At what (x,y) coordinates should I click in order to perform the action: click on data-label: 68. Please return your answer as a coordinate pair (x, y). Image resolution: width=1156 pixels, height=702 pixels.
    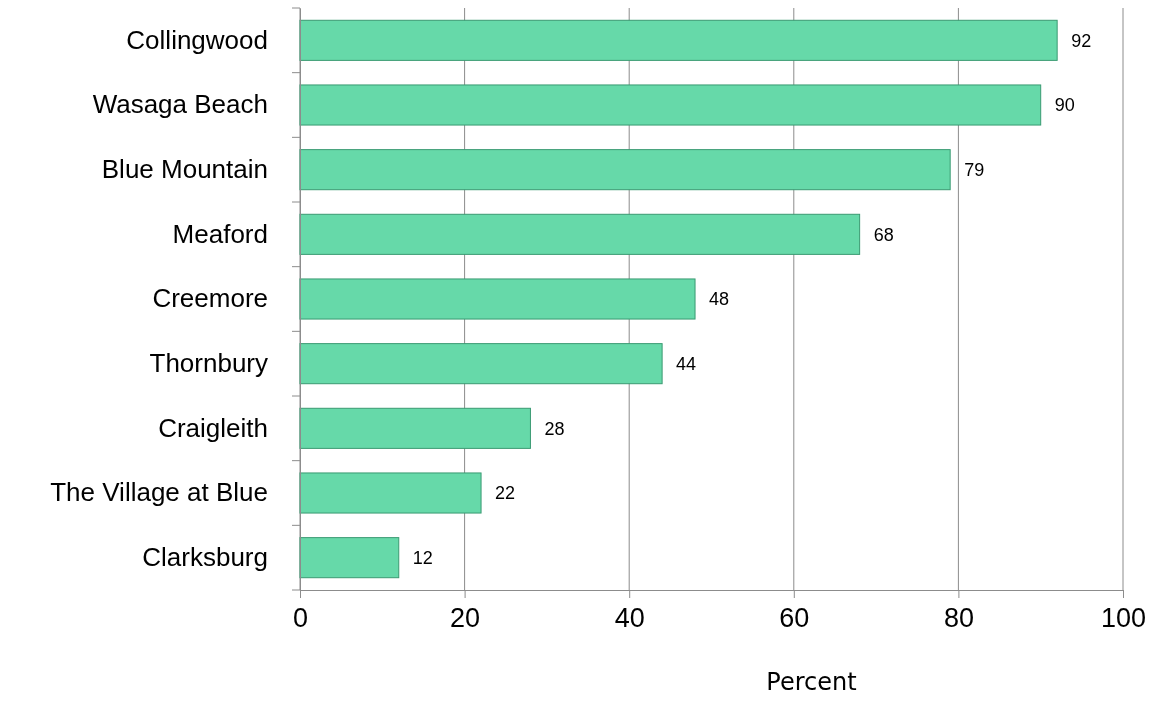
    Looking at the image, I should click on (883, 234).